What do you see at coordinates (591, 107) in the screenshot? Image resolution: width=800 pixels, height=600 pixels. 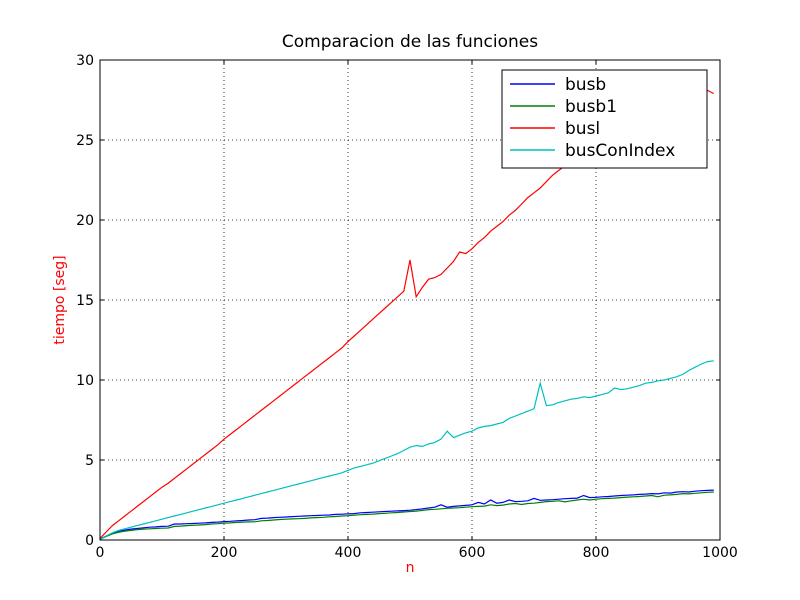 I see `legend-label-busb1: busb1` at bounding box center [591, 107].